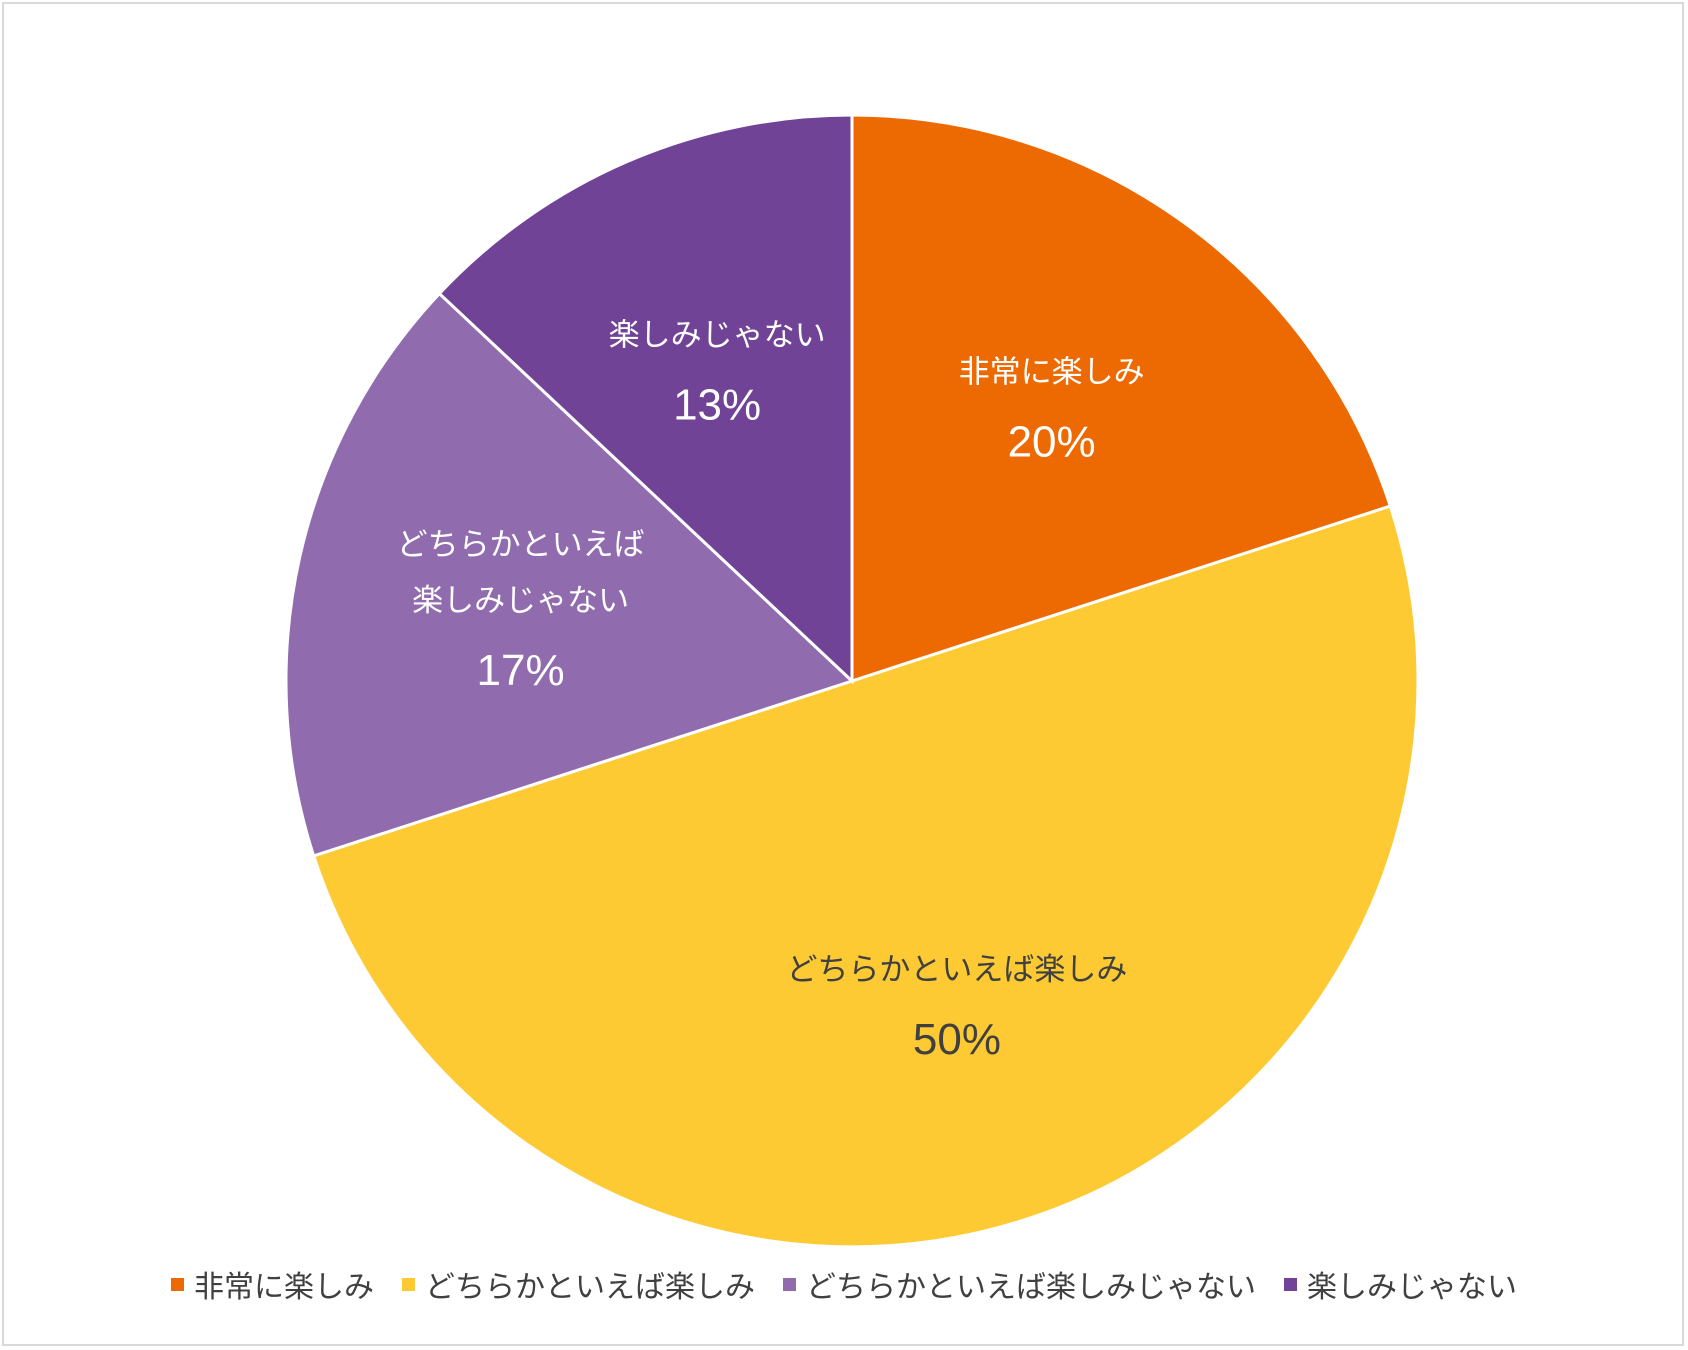 The width and height of the screenshot is (1688, 1350). What do you see at coordinates (590, 1287) in the screenshot?
I see `legend-label: どちらかといえば楽しみ` at bounding box center [590, 1287].